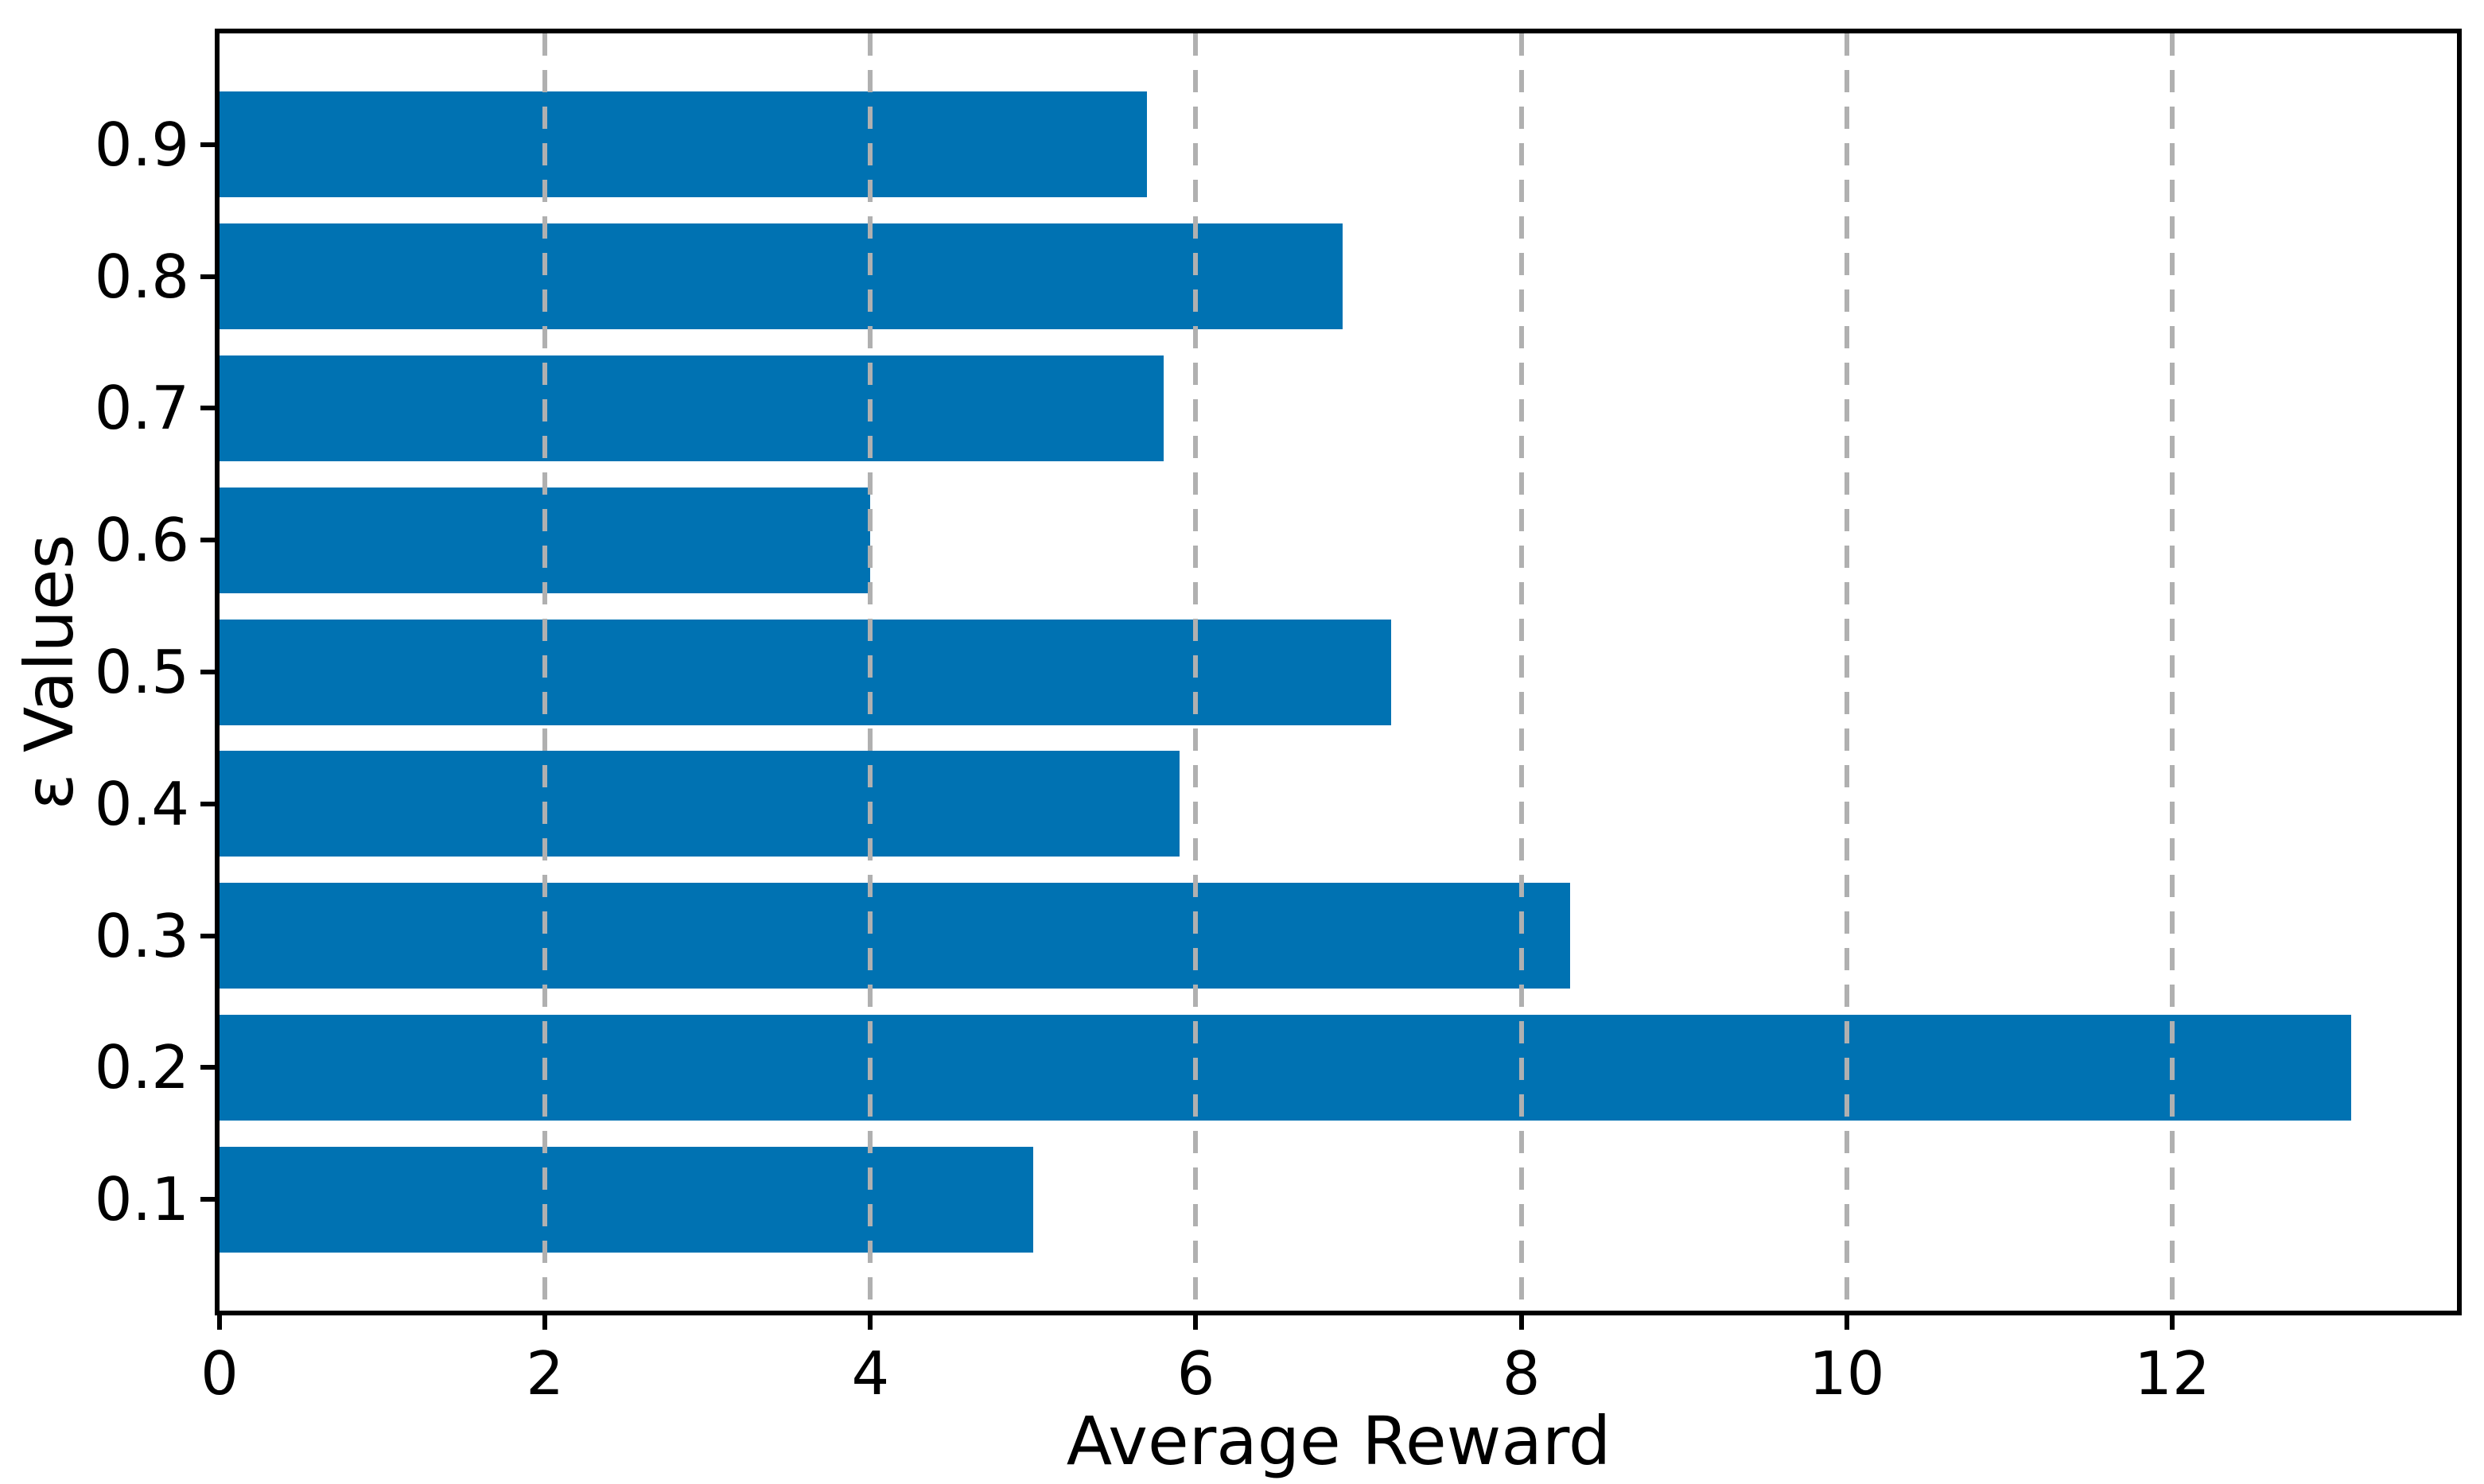  I want to click on bar-row-0.7, so click(1338, 409).